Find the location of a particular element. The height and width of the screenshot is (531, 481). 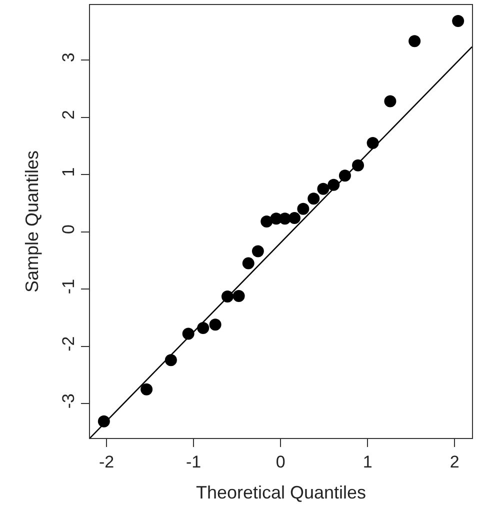

y-tick-label: -1 is located at coordinates (68, 286).